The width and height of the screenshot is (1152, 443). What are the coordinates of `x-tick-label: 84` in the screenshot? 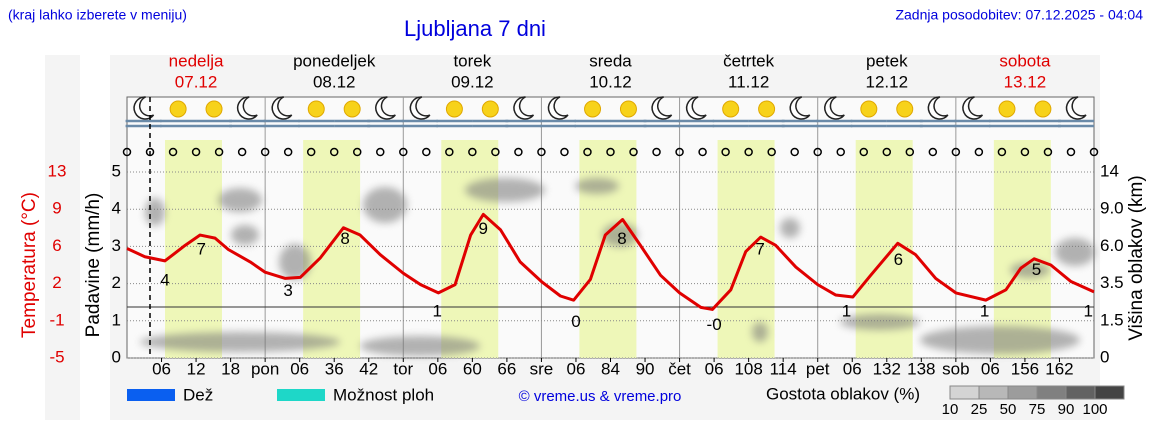 It's located at (610, 368).